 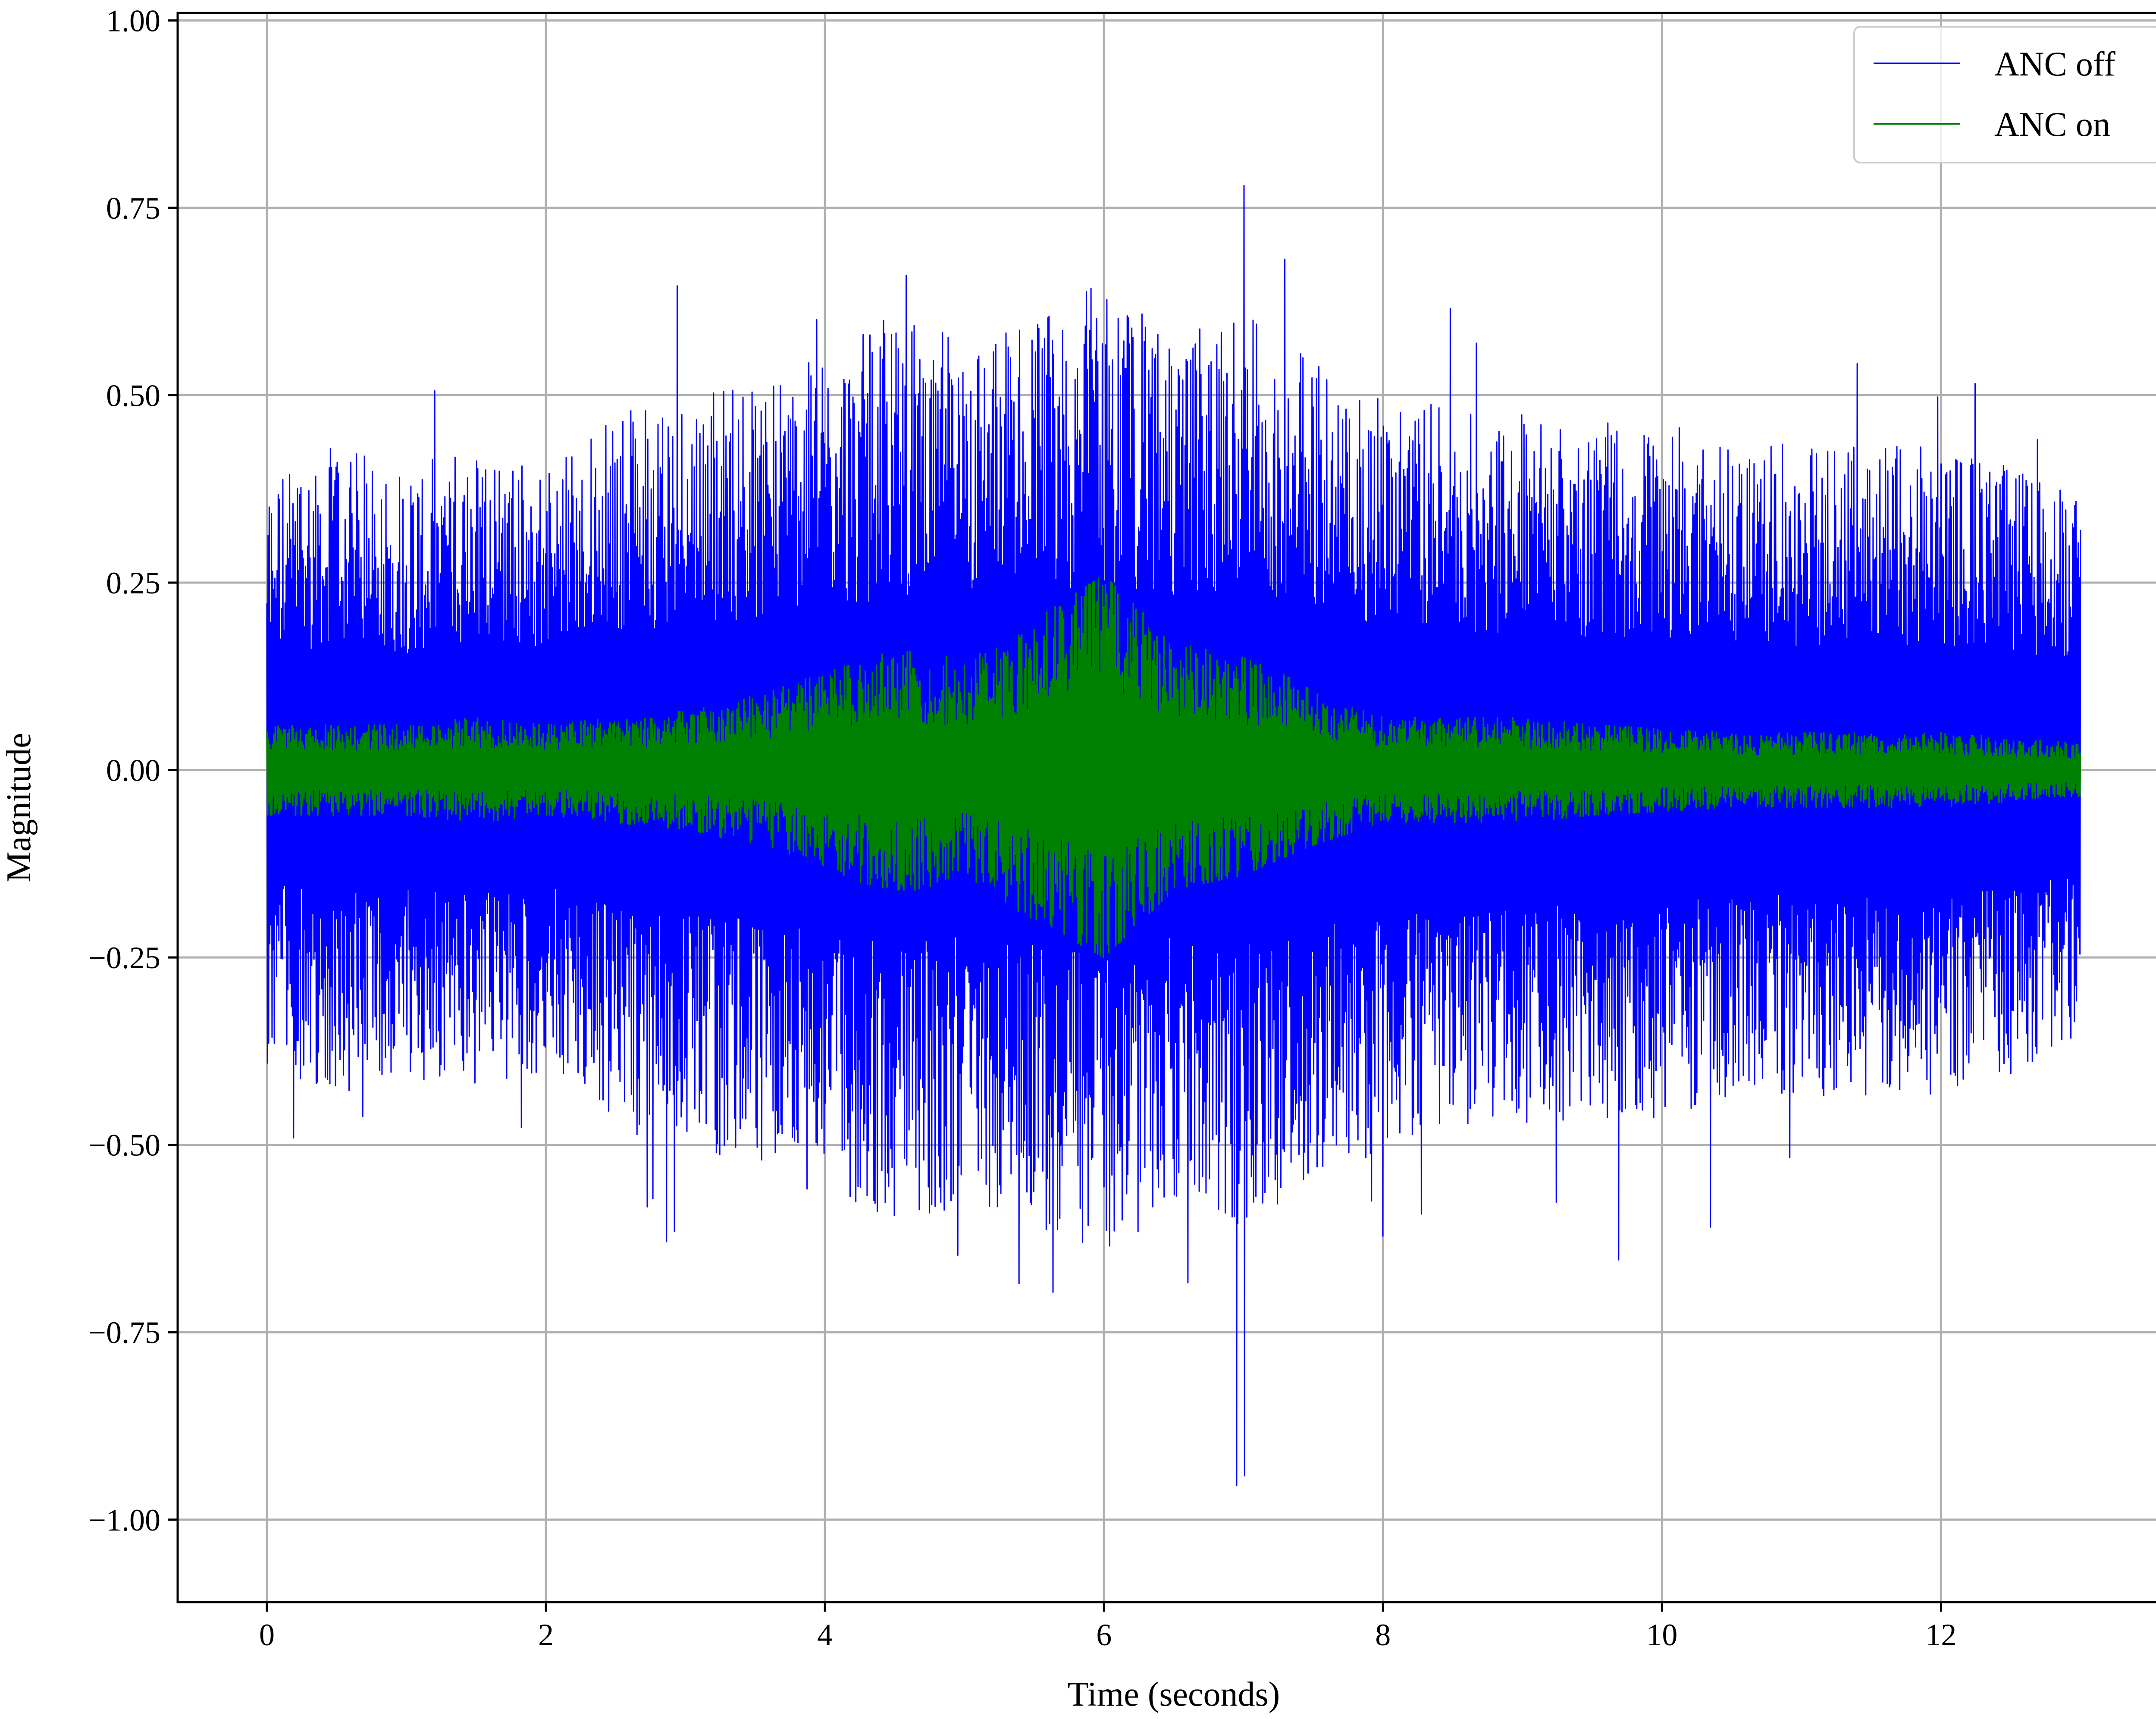 What do you see at coordinates (2054, 64) in the screenshot?
I see `legend-label: ANC off` at bounding box center [2054, 64].